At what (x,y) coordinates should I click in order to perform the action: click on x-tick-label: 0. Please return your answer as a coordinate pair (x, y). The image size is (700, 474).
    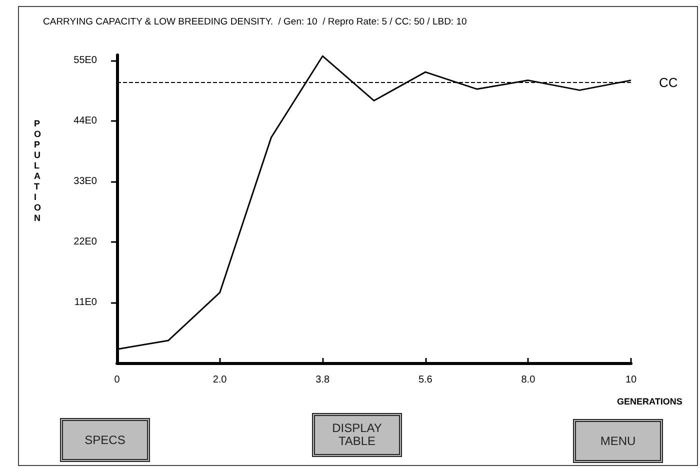
    Looking at the image, I should click on (117, 380).